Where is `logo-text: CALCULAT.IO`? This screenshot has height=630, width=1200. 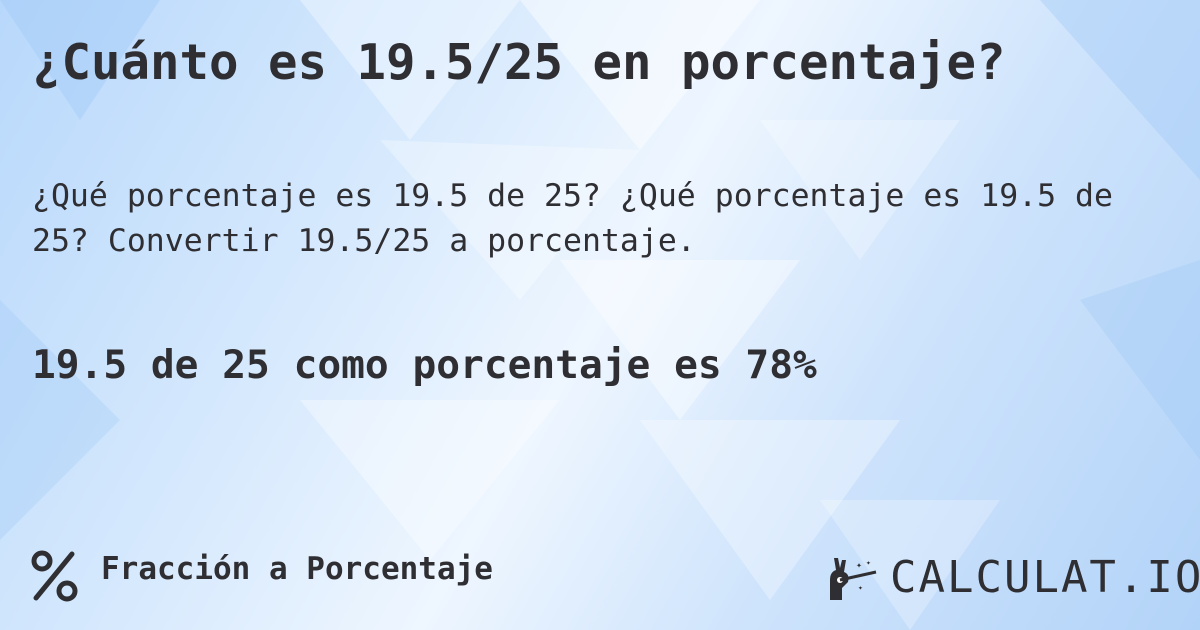 logo-text: CALCULAT.IO is located at coordinates (1045, 577).